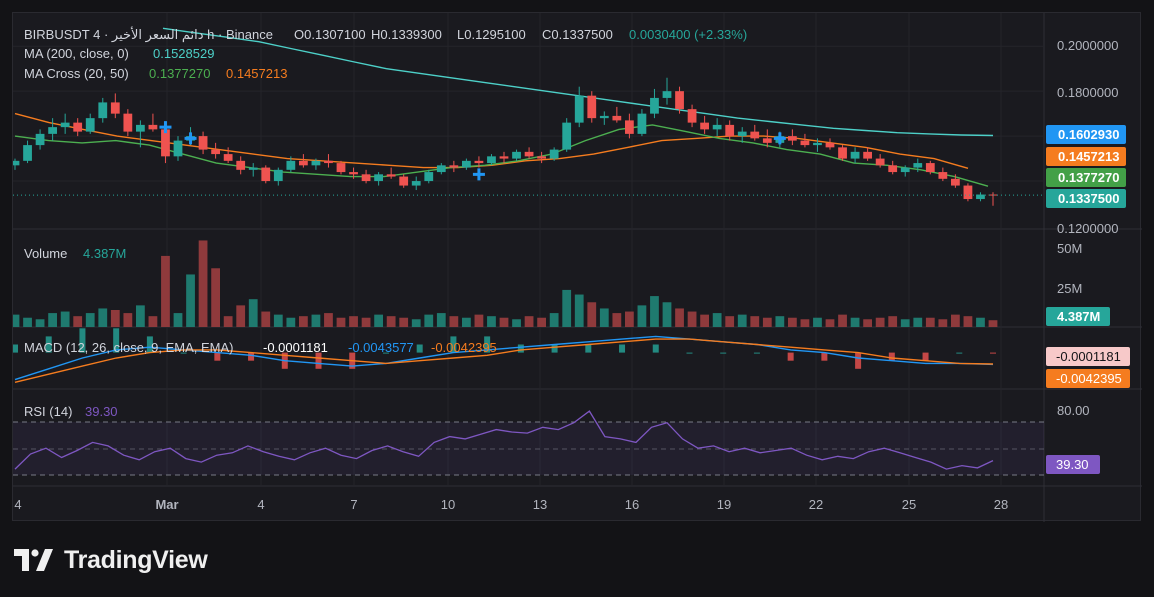  I want to click on time-axis: 4 Mar 4 7 10 13 16 19 22 25 28, so click(511, 504).